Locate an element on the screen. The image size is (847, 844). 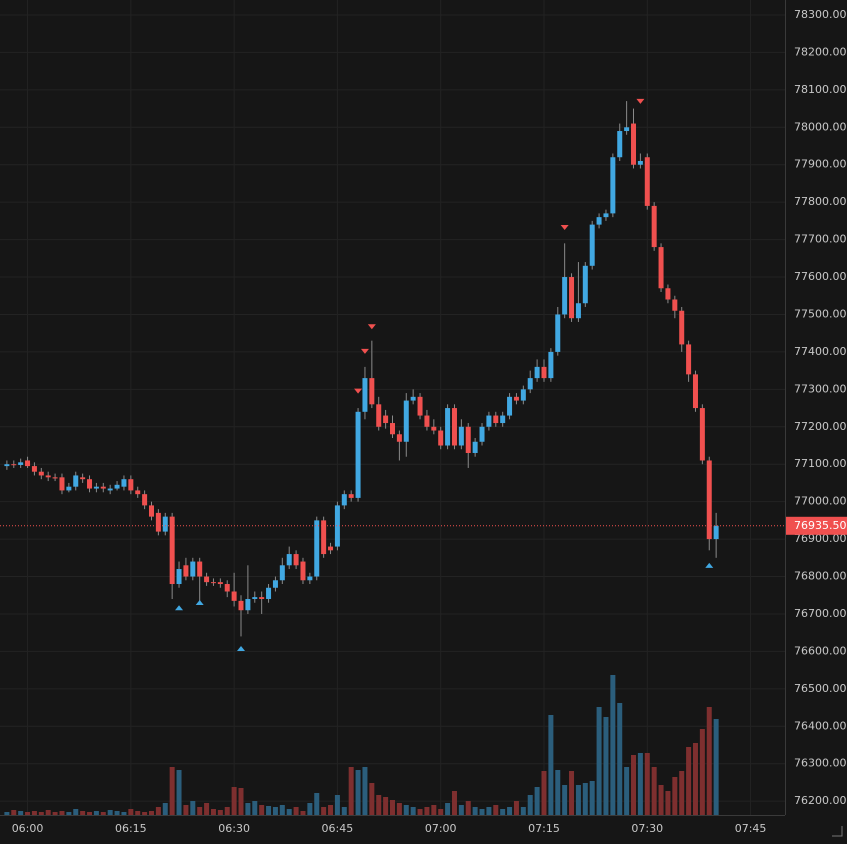
x-tick-label: 06:15 is located at coordinates (131, 828).